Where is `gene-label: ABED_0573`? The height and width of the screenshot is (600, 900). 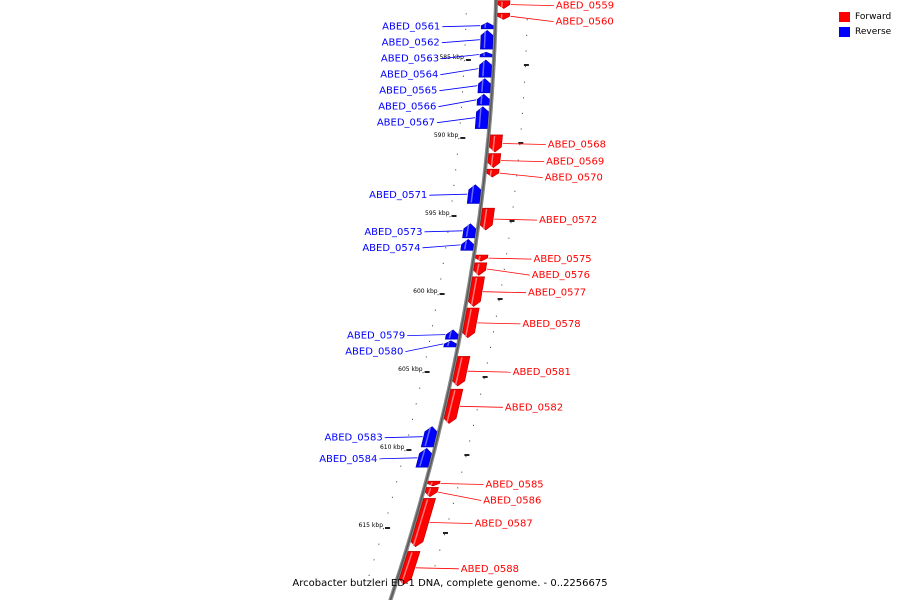 gene-label: ABED_0573 is located at coordinates (393, 232).